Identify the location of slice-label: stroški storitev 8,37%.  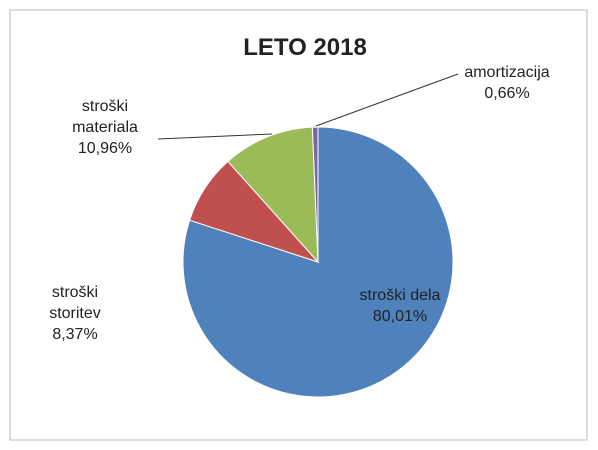
(75, 313).